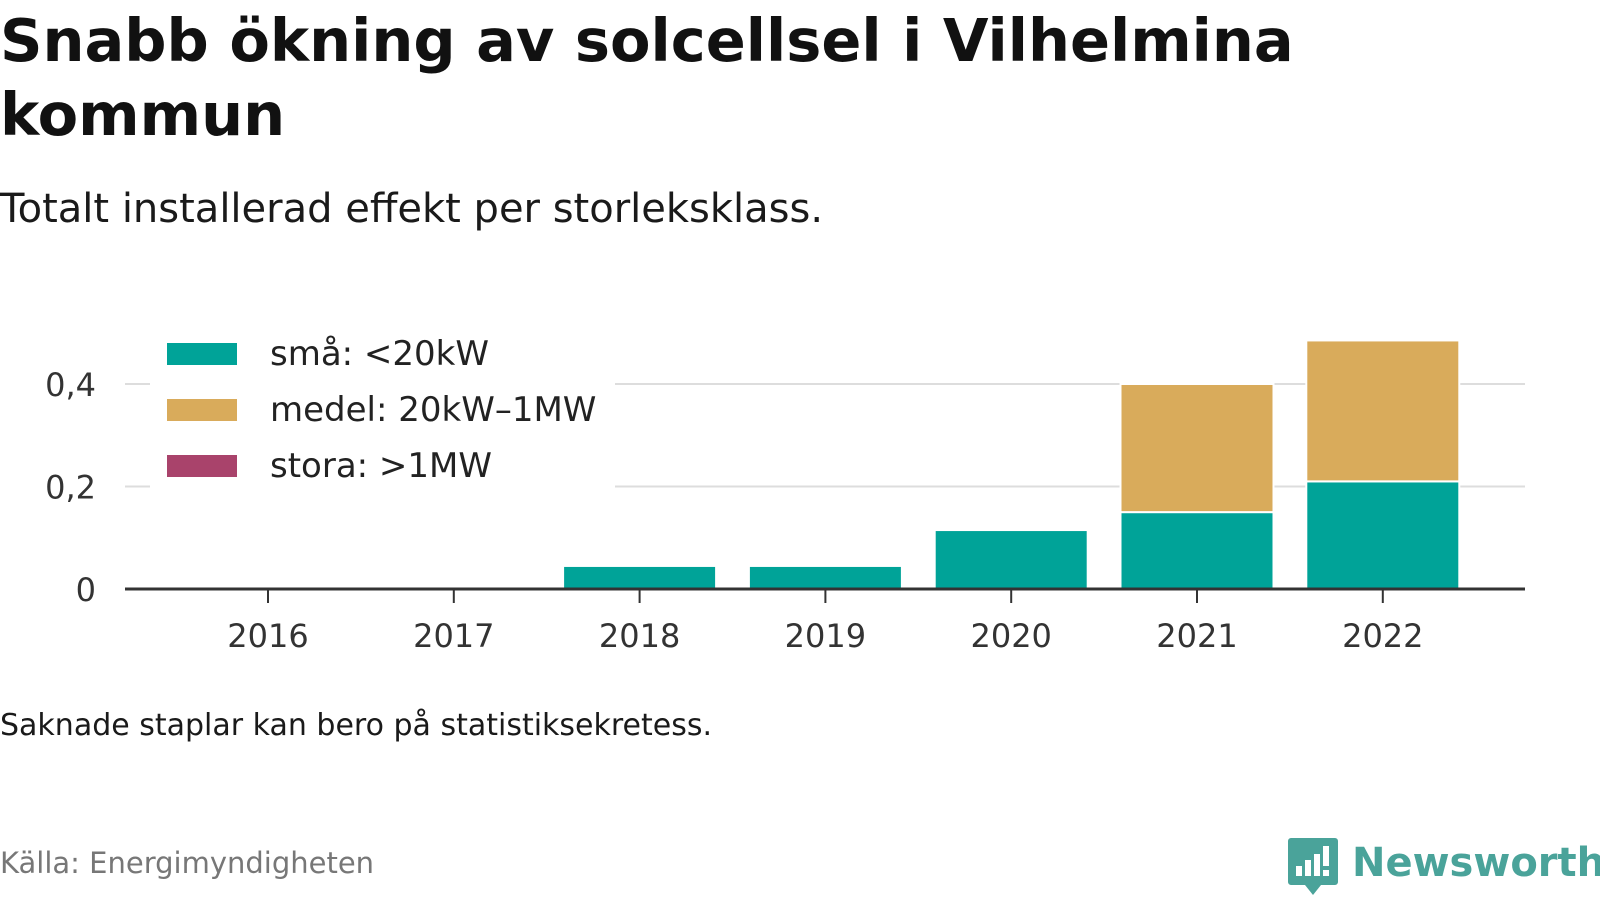 This screenshot has height=902, width=1600. What do you see at coordinates (639, 636) in the screenshot?
I see `x-tick-label: 2018` at bounding box center [639, 636].